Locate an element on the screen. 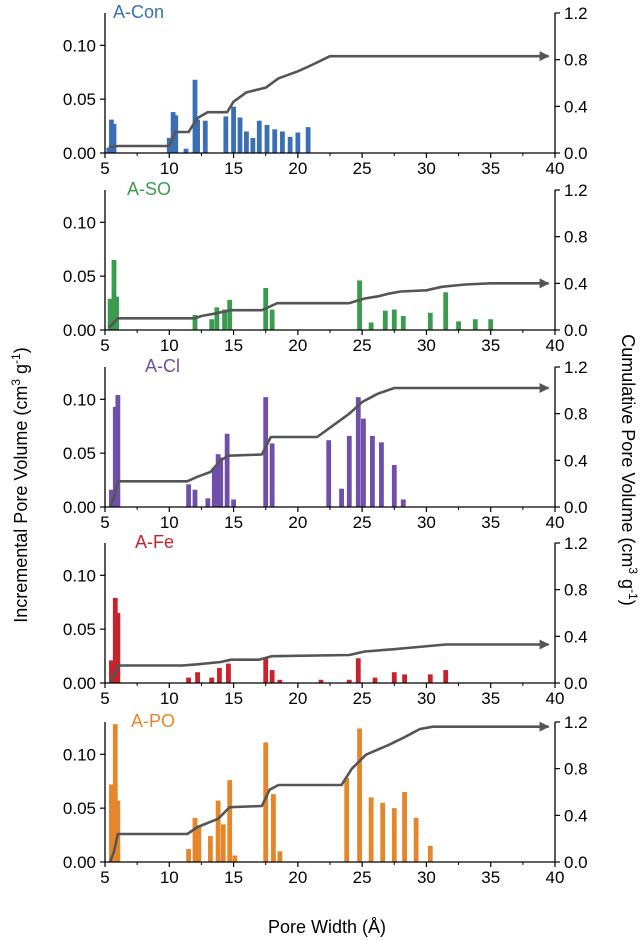 This screenshot has width=640, height=940. x-tick-label-3-4: 25 is located at coordinates (362, 698).